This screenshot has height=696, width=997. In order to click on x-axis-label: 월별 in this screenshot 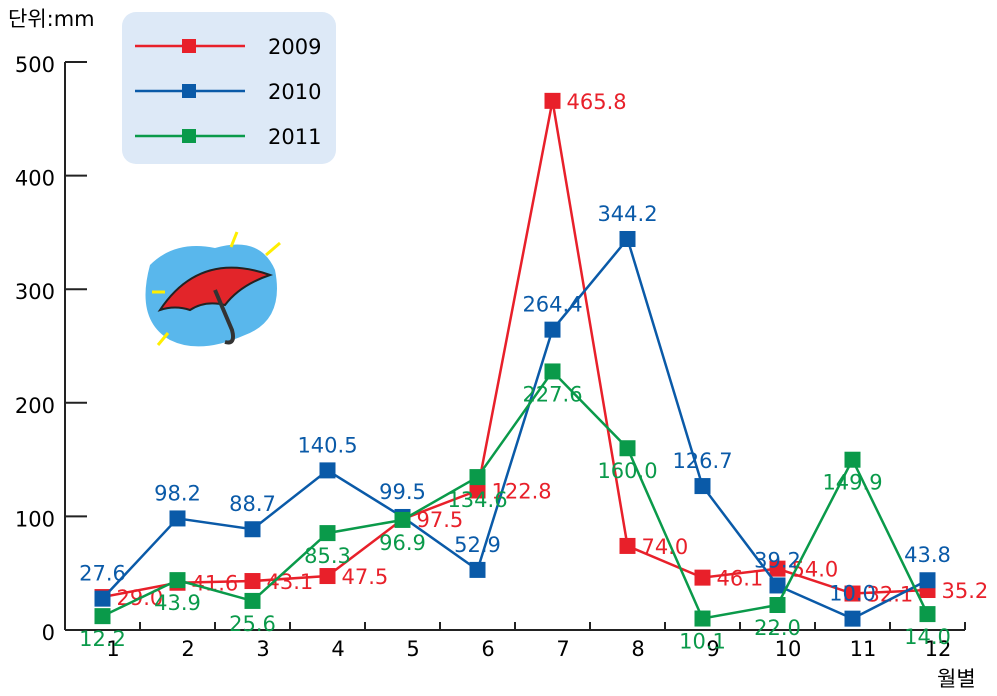, I will do `click(956, 679)`.